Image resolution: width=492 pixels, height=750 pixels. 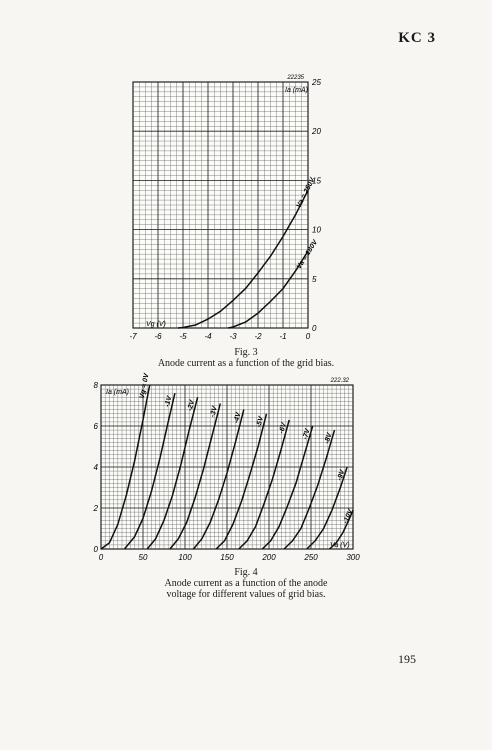 What do you see at coordinates (133, 336) in the screenshot?
I see `x-tick-label: -7` at bounding box center [133, 336].